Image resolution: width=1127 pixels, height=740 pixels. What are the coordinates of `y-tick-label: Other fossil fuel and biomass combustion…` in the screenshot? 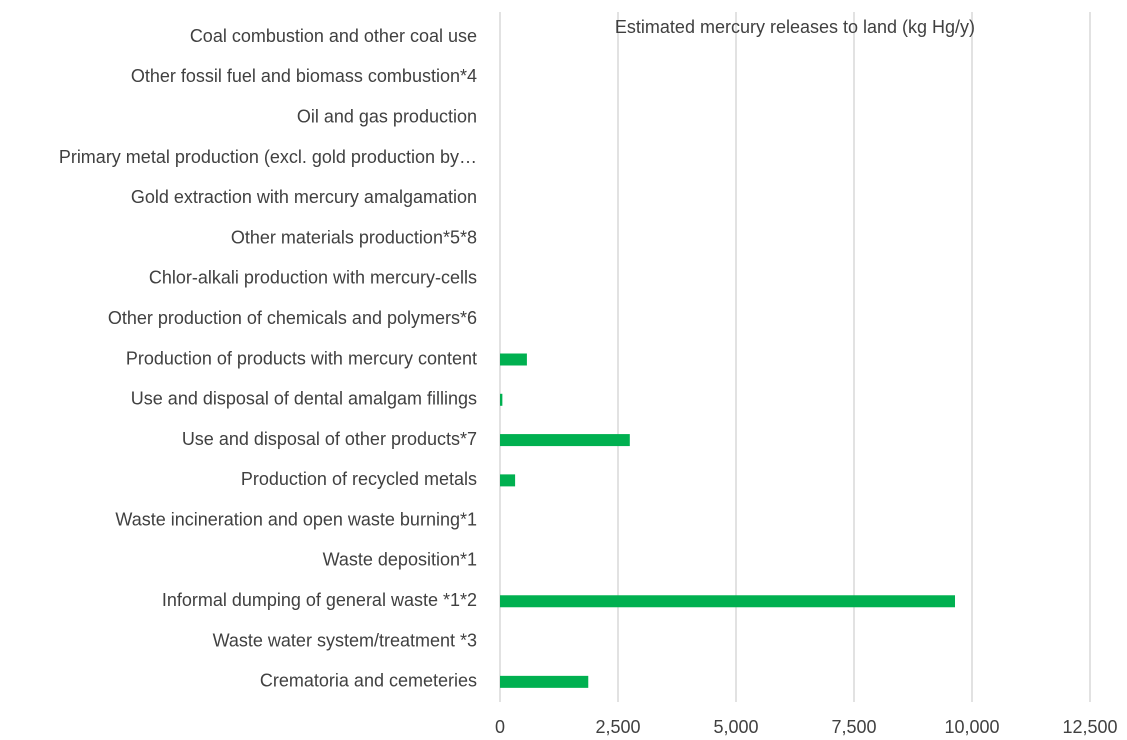 It's located at (304, 76).